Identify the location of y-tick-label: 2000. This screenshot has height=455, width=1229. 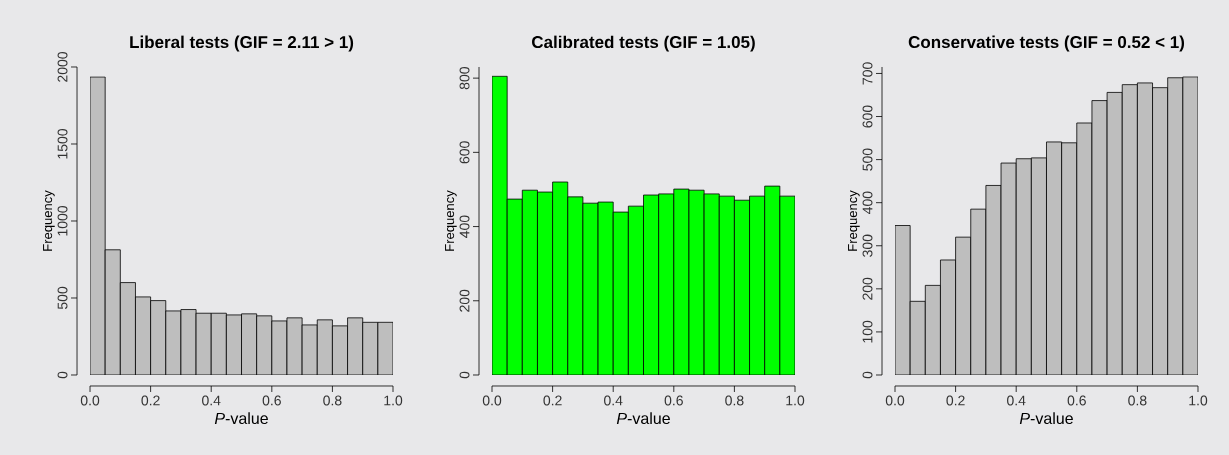
(62, 66).